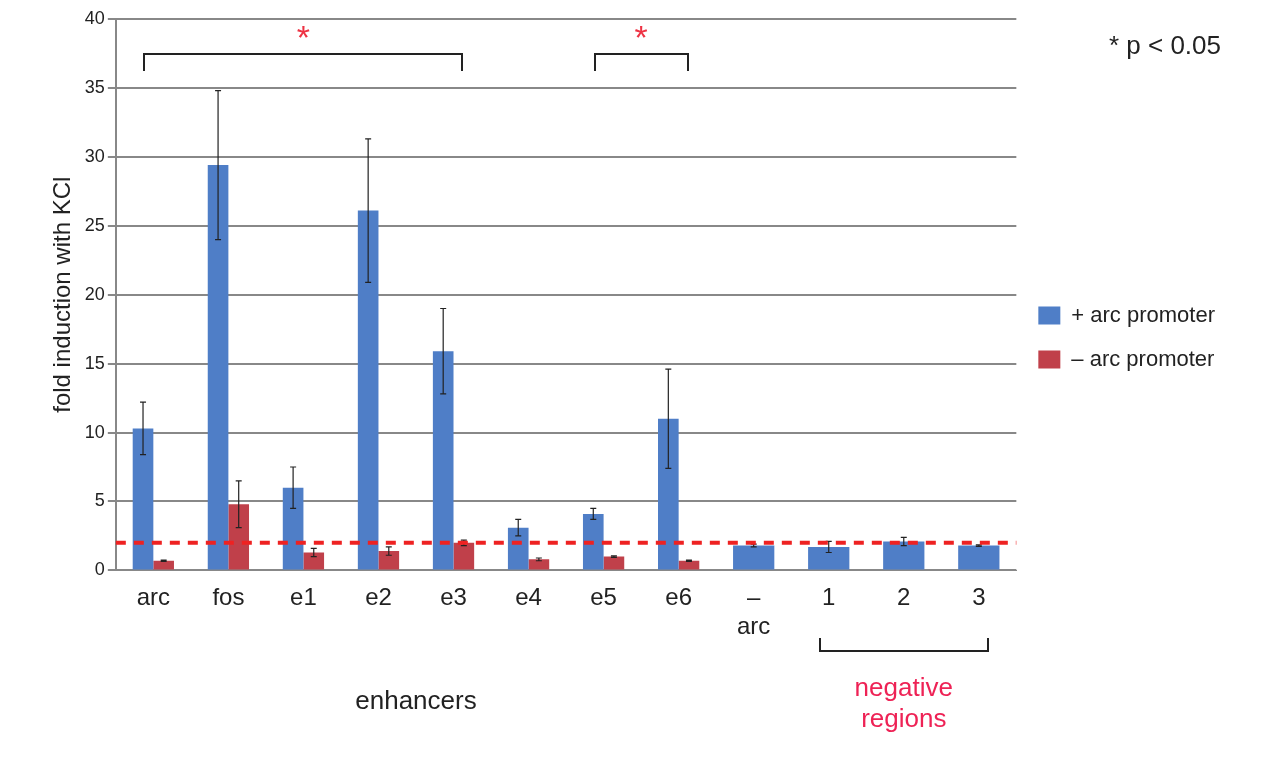  What do you see at coordinates (94, 155) in the screenshot?
I see `y-tick-label: 30` at bounding box center [94, 155].